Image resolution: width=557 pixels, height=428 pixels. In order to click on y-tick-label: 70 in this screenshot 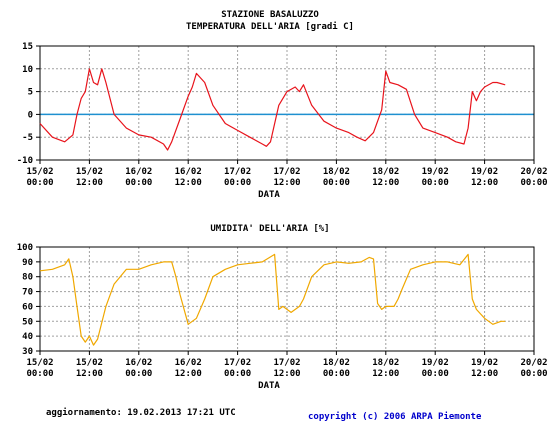, I will do `click(27, 293)`.